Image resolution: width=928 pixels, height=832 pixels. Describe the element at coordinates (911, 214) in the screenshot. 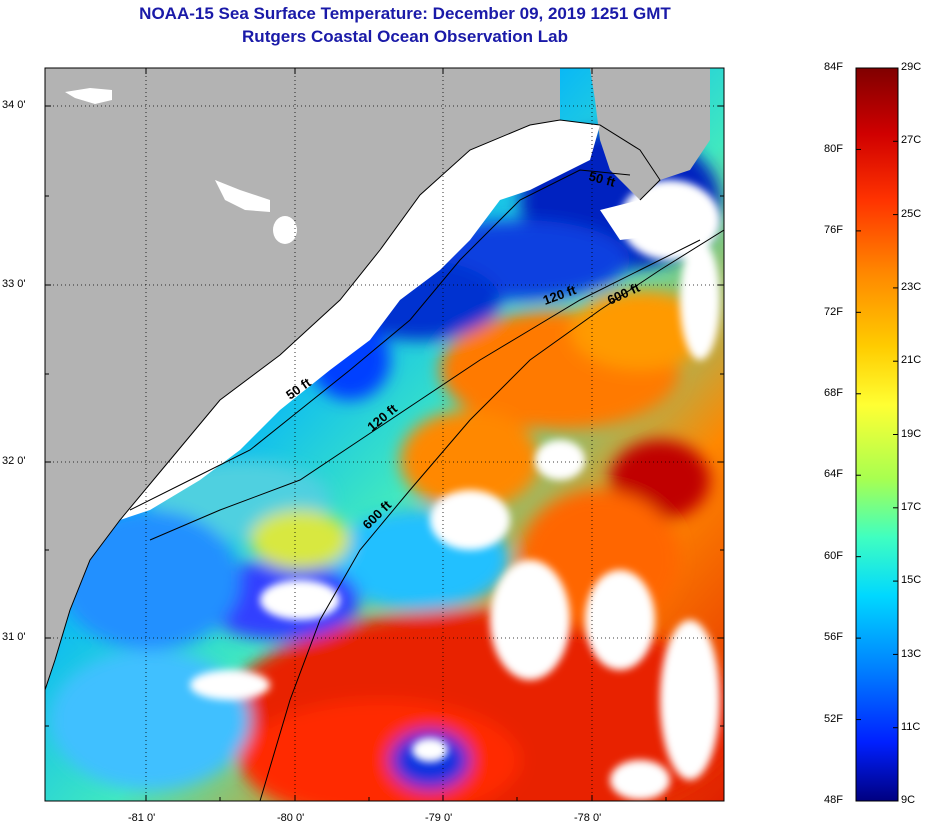

I see `colorbar-c-label: 25C` at that location.